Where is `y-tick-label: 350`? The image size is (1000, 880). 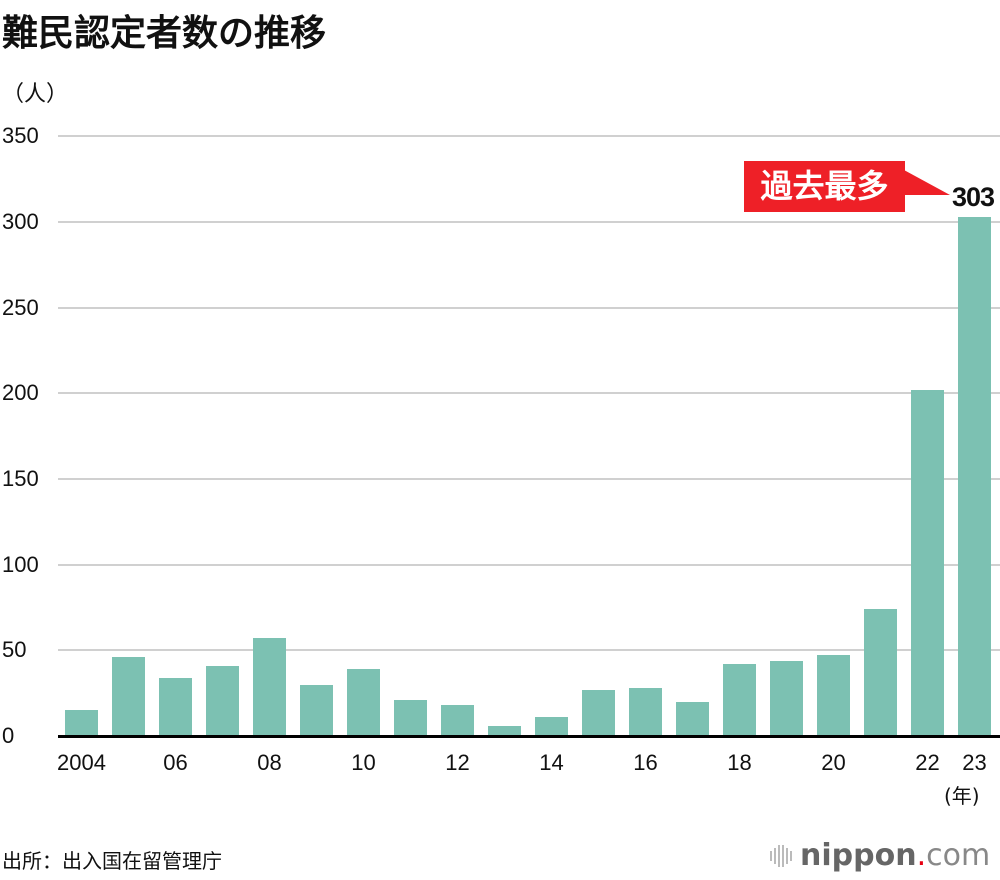 y-tick-label: 350 is located at coordinates (20, 136).